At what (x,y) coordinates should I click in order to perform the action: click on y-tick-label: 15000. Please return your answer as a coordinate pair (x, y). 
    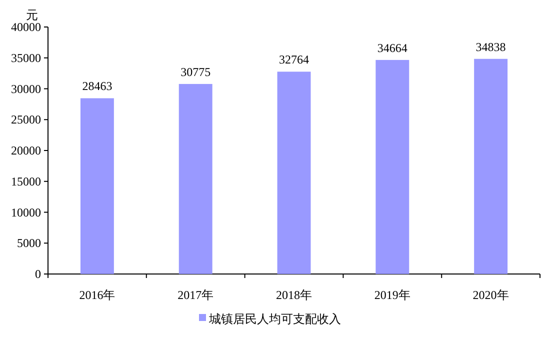
    Looking at the image, I should click on (26, 181).